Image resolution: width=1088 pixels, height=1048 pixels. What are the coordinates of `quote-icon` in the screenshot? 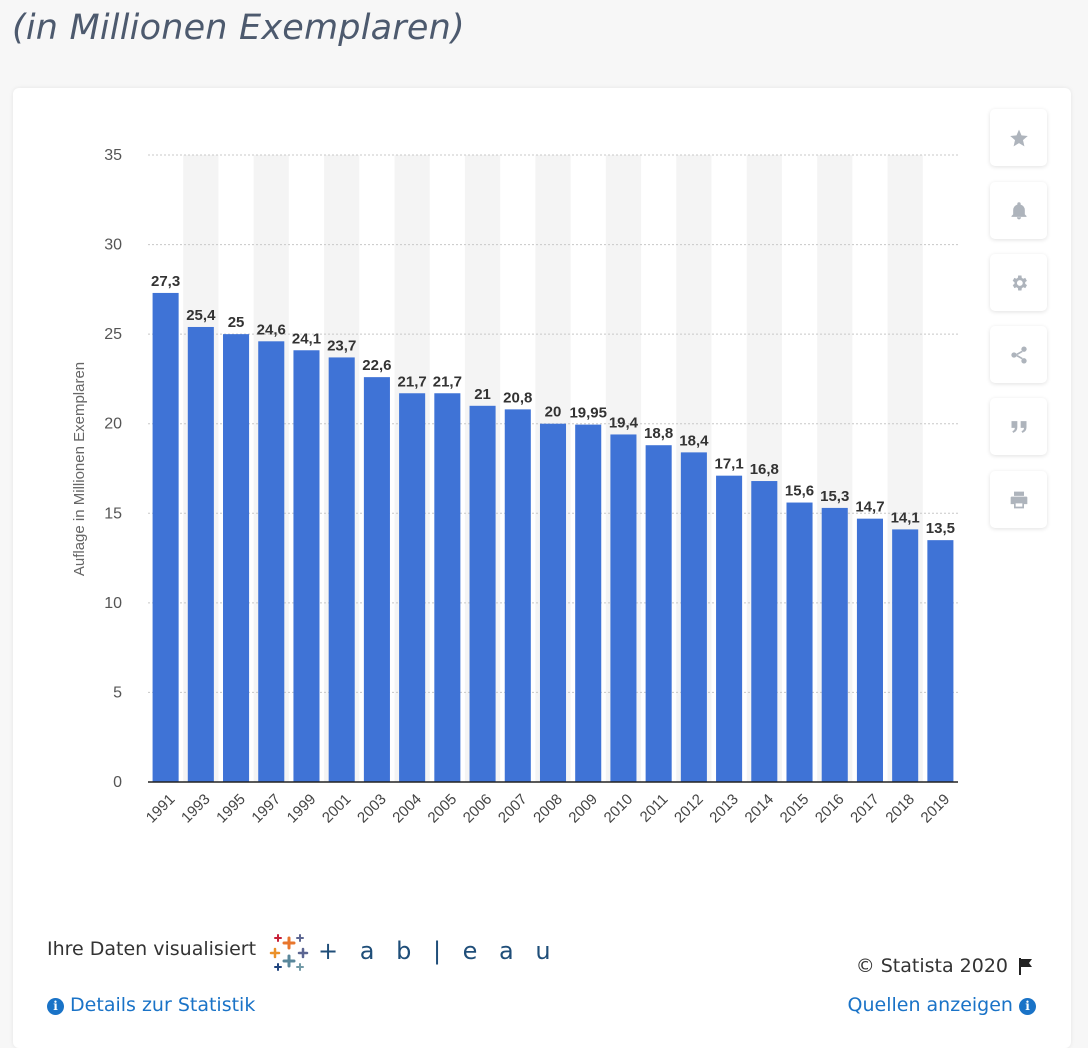 It's located at (1018, 426).